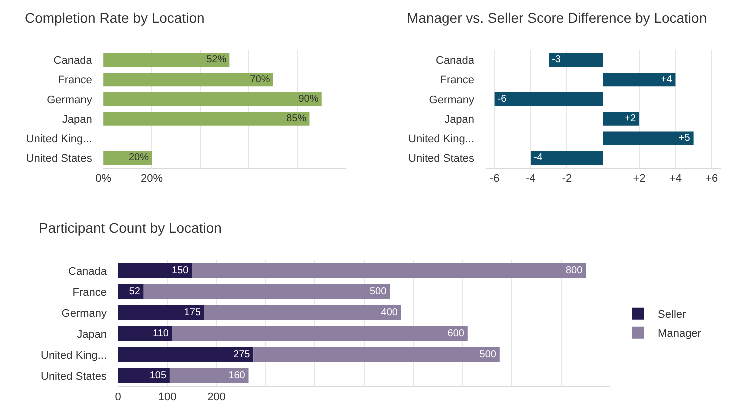  What do you see at coordinates (130, 228) in the screenshot?
I see `chart-title: Participant Count by Location` at bounding box center [130, 228].